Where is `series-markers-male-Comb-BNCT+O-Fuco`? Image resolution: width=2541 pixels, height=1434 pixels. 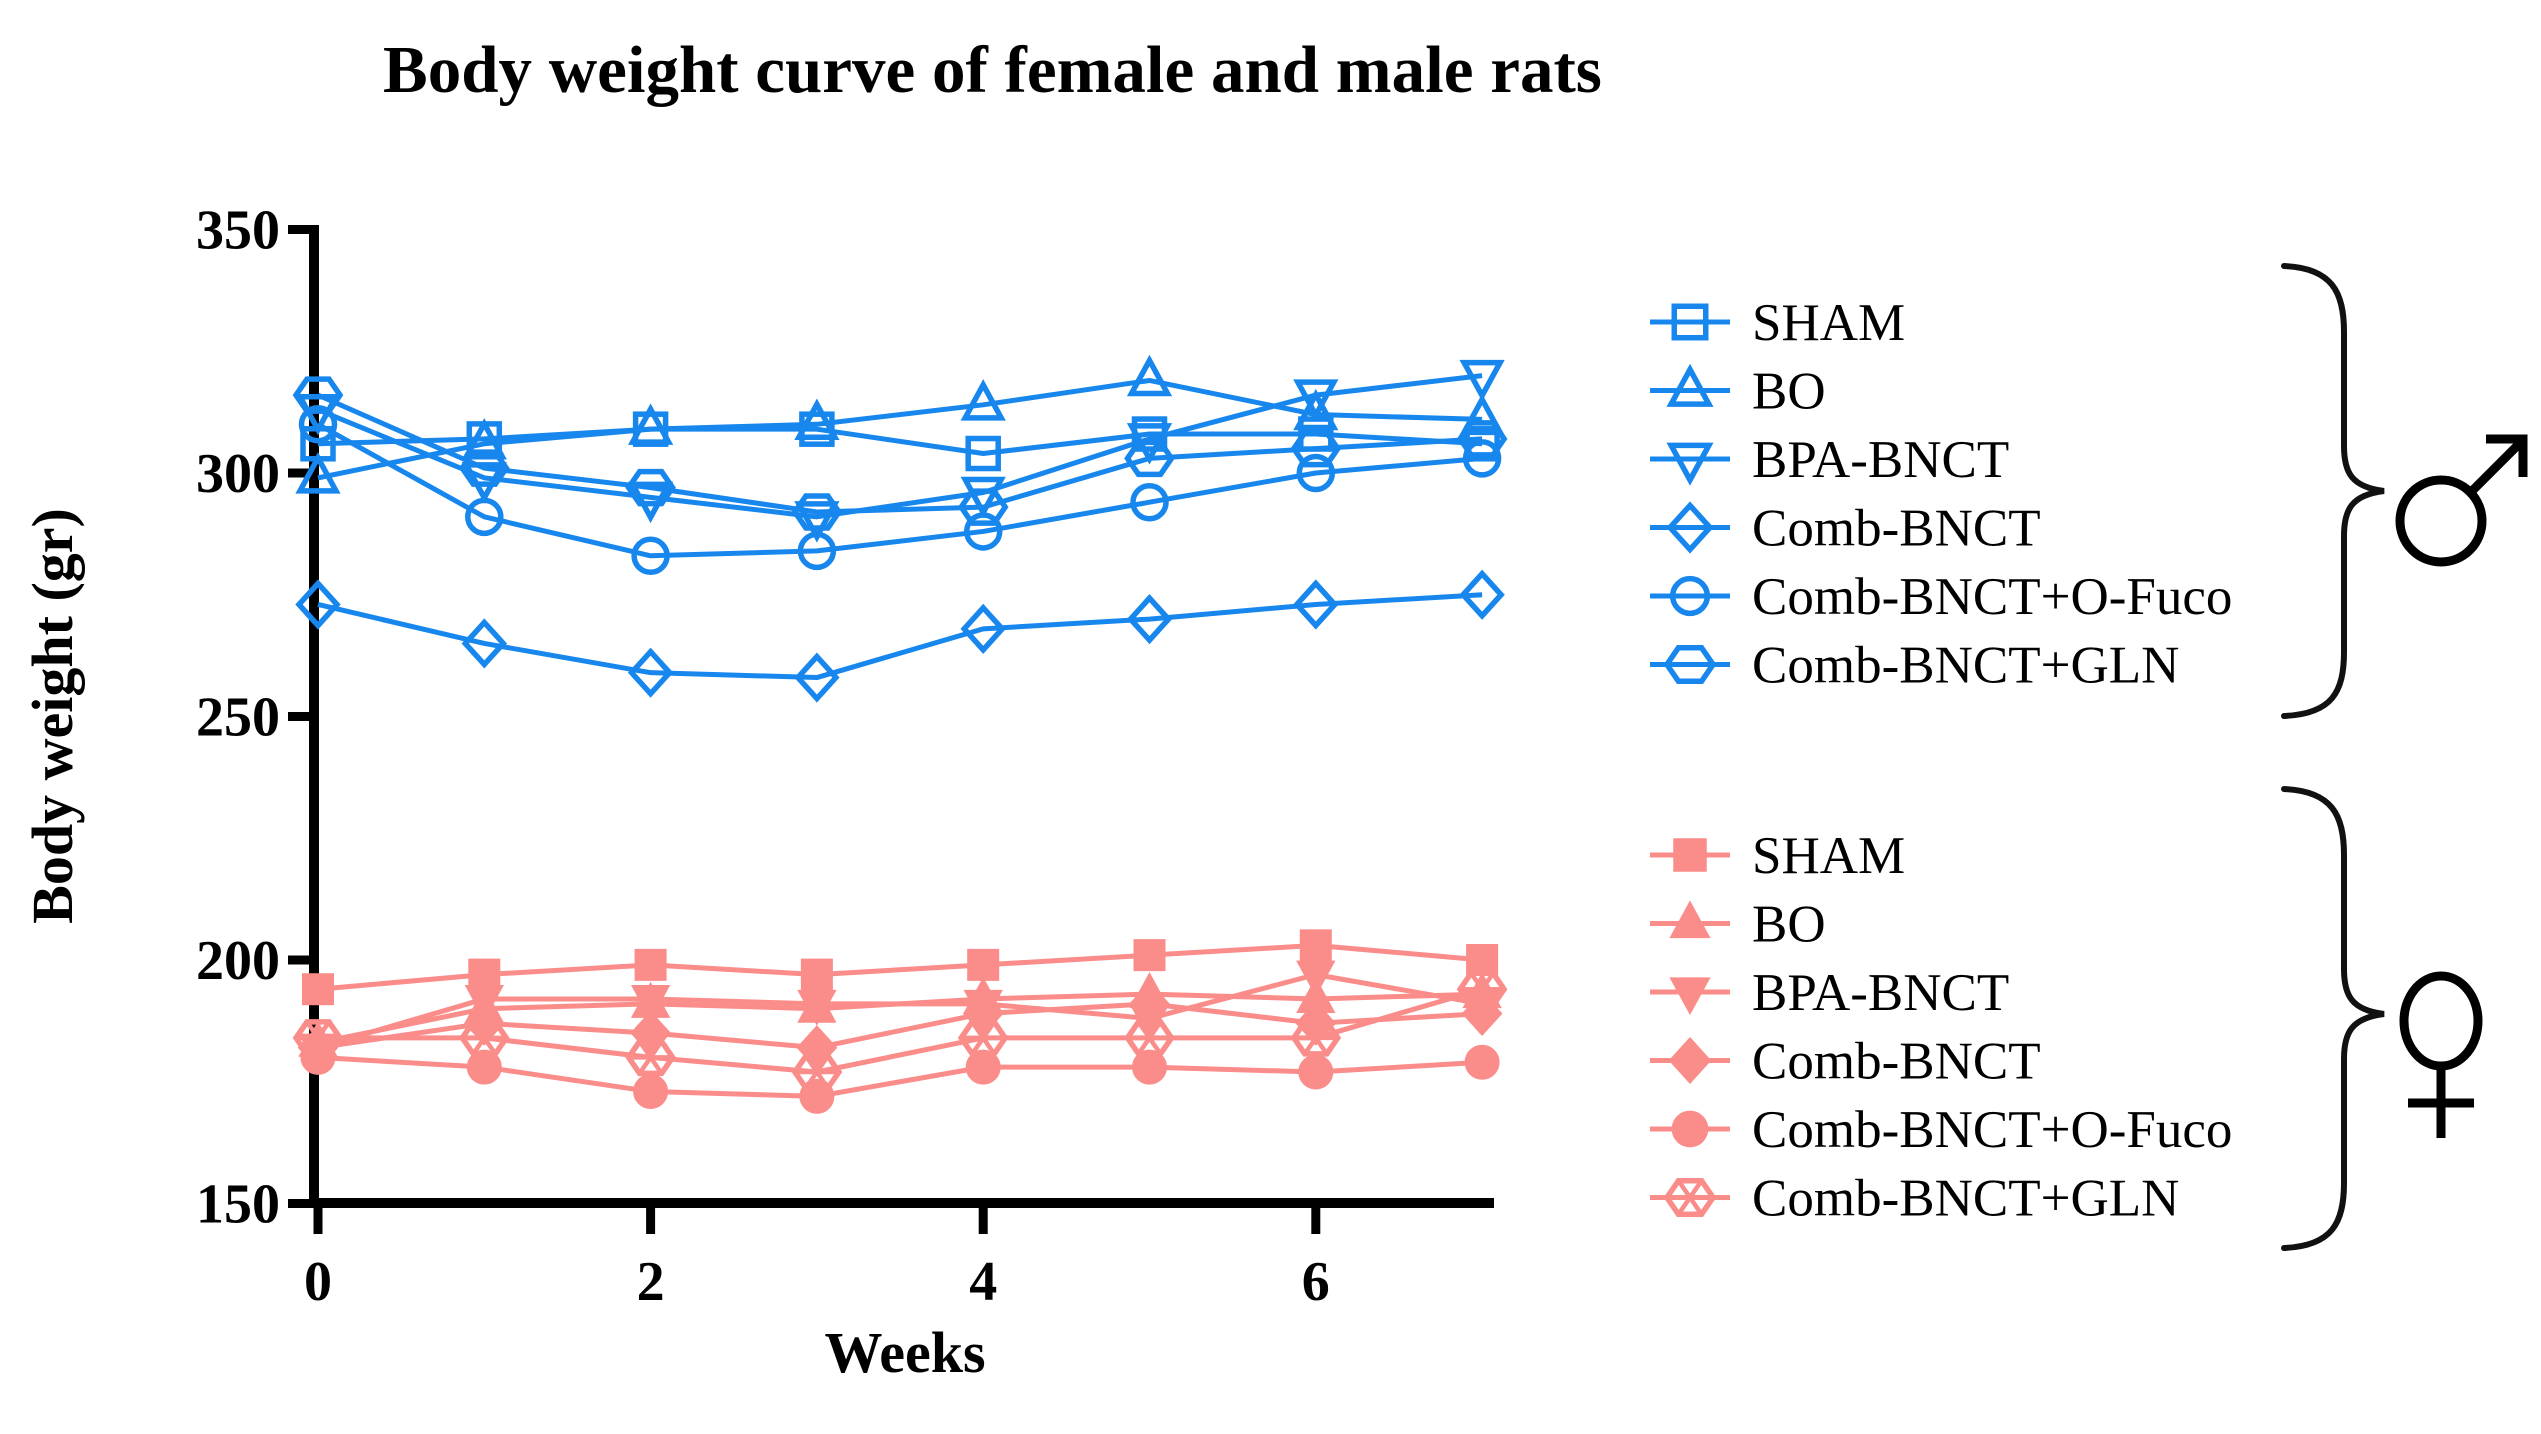
series-markers-male-Comb-BNCT+O-Fuco is located at coordinates (900, 490).